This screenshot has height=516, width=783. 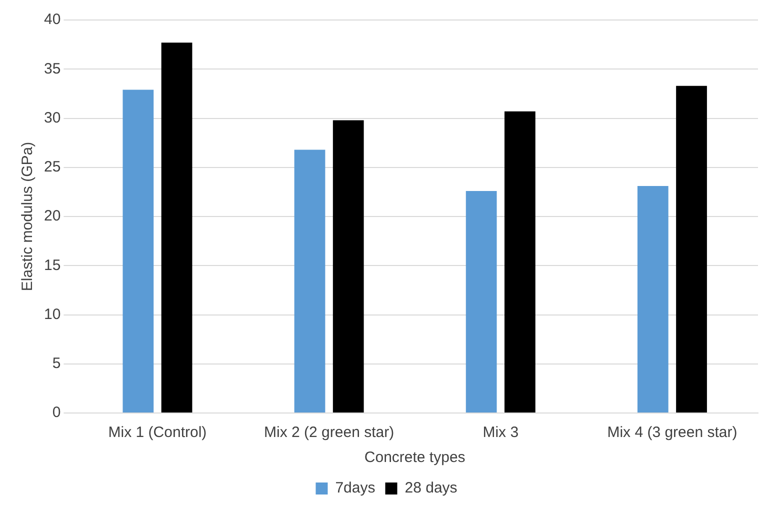 What do you see at coordinates (52, 117) in the screenshot?
I see `y-tick-label: 30` at bounding box center [52, 117].